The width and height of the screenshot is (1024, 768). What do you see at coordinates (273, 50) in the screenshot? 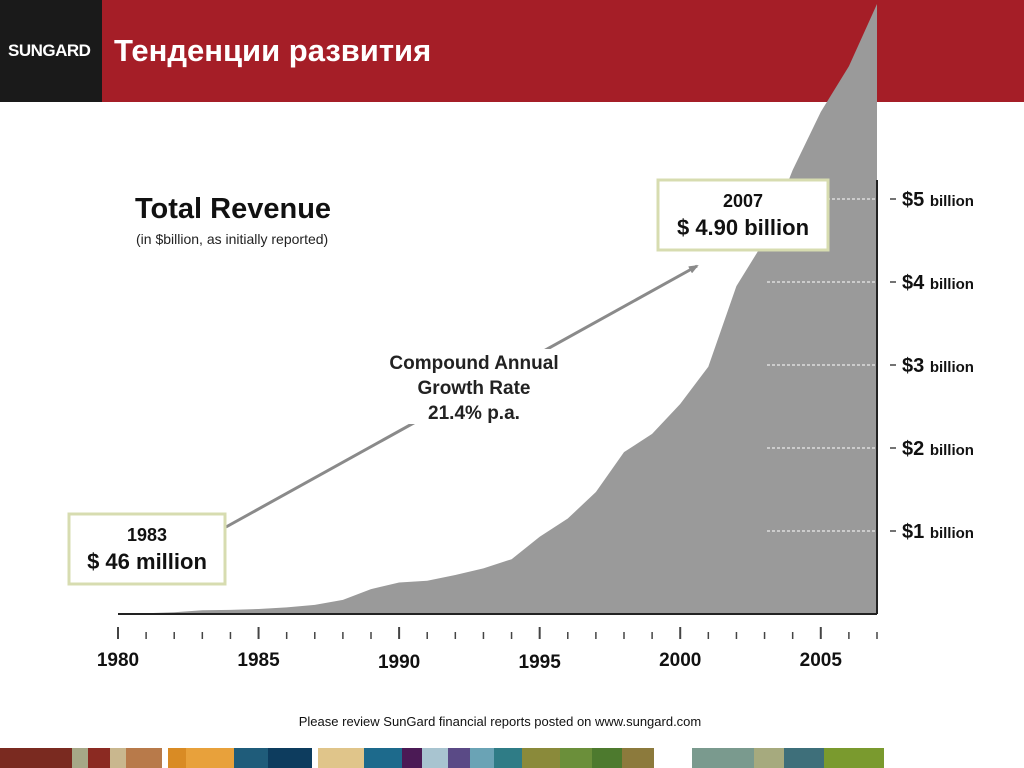
I see `slide-title: Тенденции развития` at bounding box center [273, 50].